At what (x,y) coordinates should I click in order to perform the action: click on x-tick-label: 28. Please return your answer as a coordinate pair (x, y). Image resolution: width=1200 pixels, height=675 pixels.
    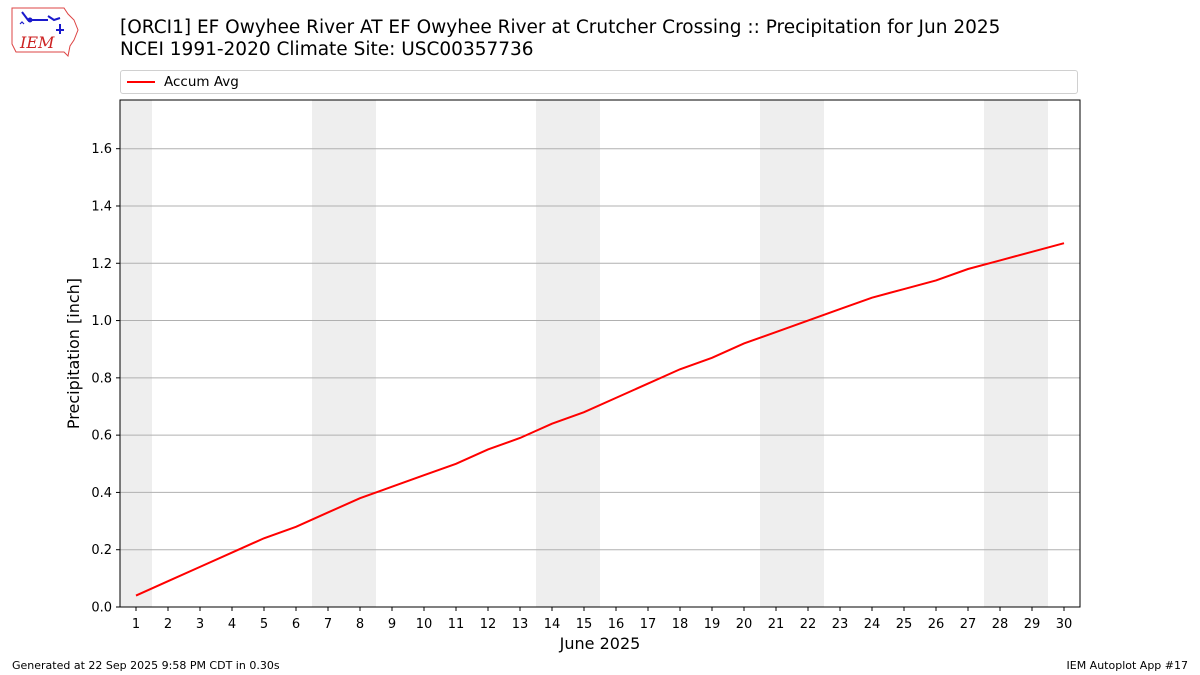
    Looking at the image, I should click on (1000, 624).